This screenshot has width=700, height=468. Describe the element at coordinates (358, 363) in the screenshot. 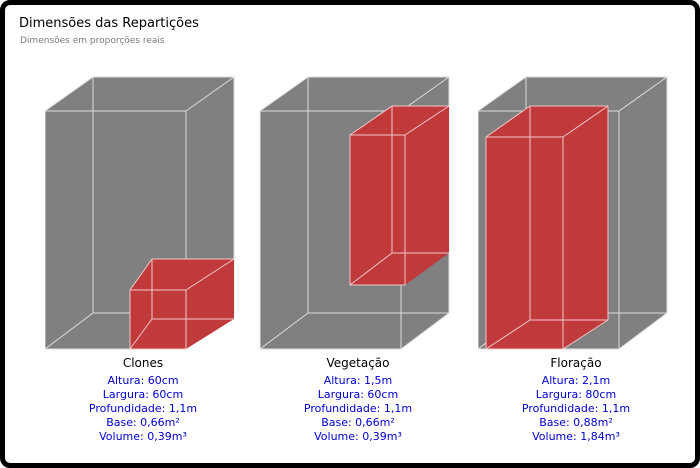

I see `panel-name: Vegetação` at that location.